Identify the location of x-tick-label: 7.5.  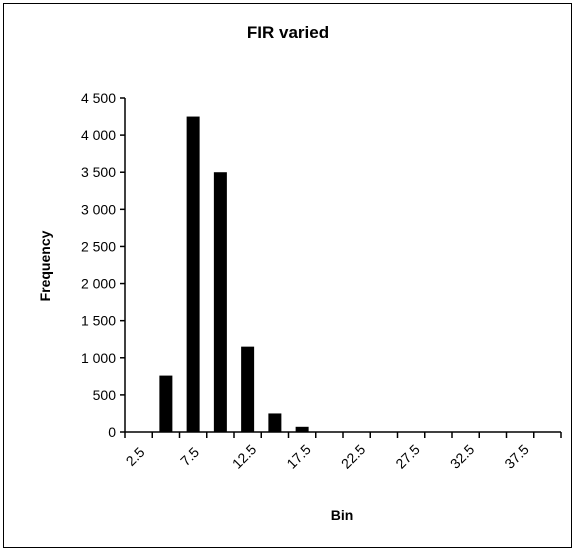
(189, 456).